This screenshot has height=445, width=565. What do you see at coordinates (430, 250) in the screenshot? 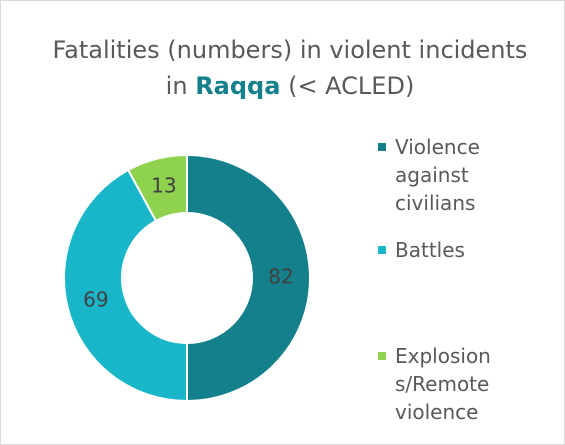
I see `legend-label: Battles` at bounding box center [430, 250].